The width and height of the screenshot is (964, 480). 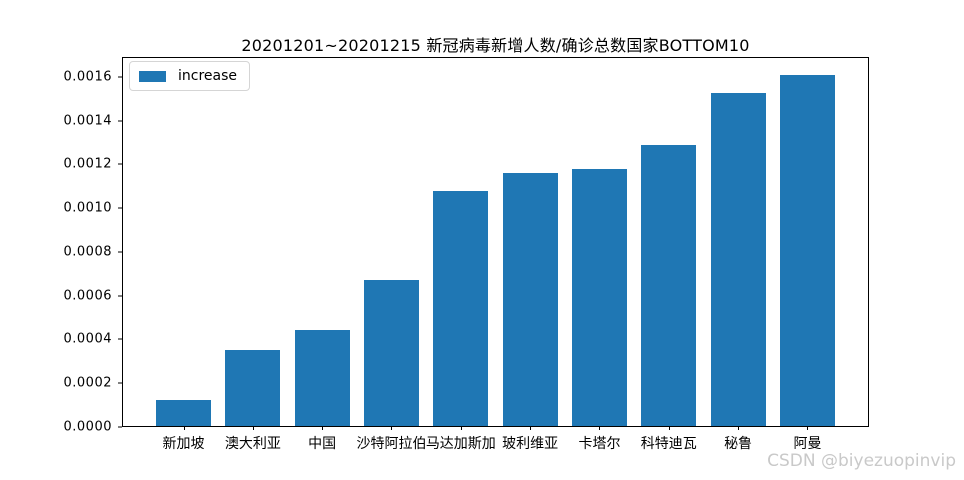 I want to click on bar-column: 卡塔尔, so click(x=599, y=255).